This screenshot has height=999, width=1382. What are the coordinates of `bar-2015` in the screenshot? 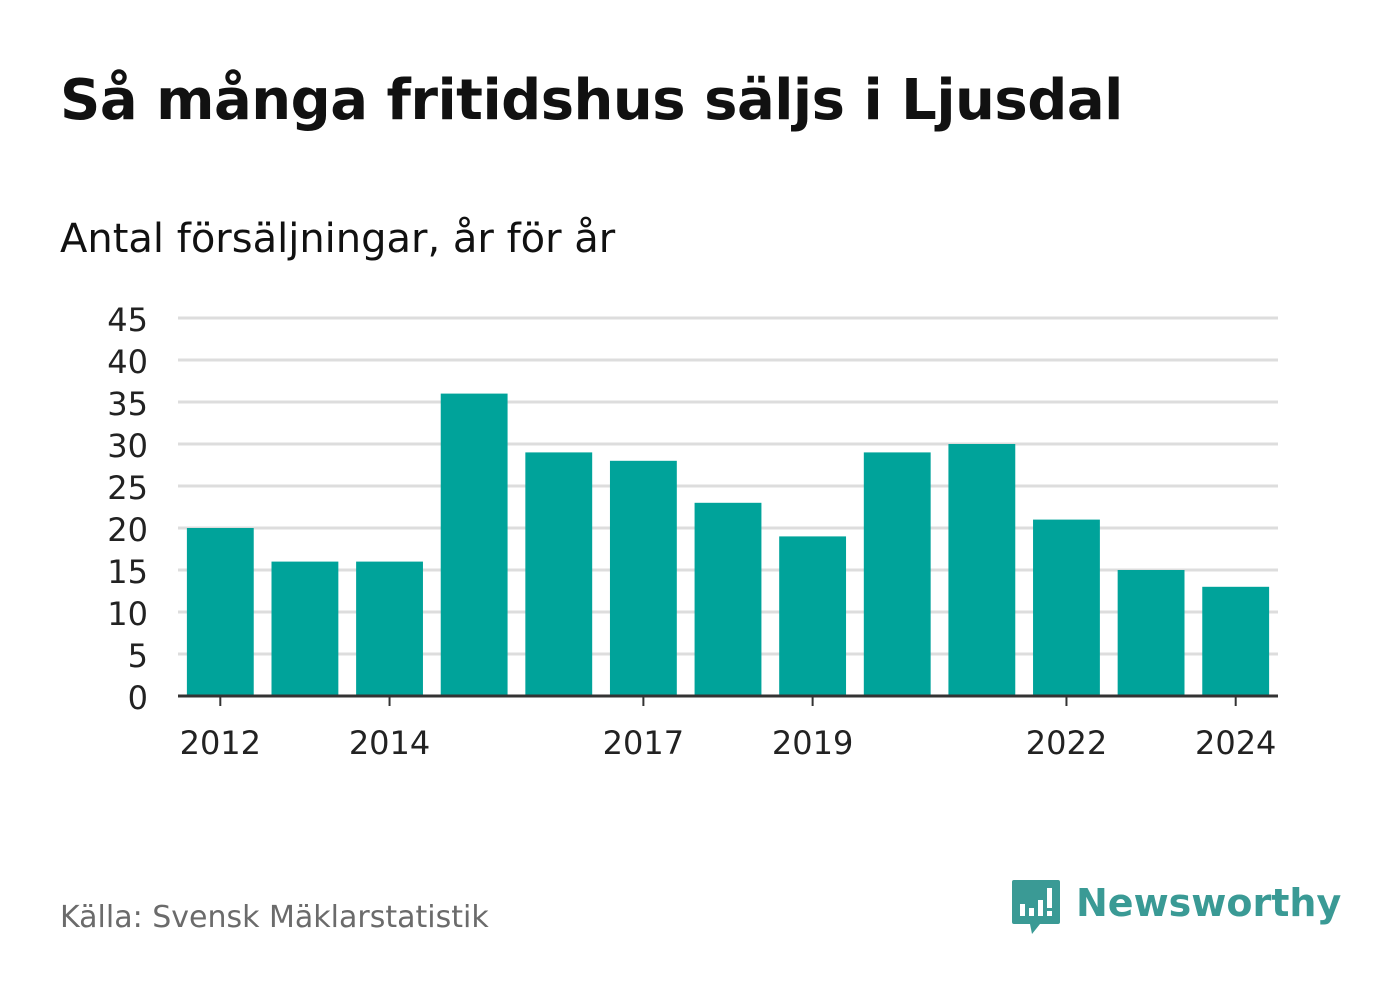 It's located at (474, 544).